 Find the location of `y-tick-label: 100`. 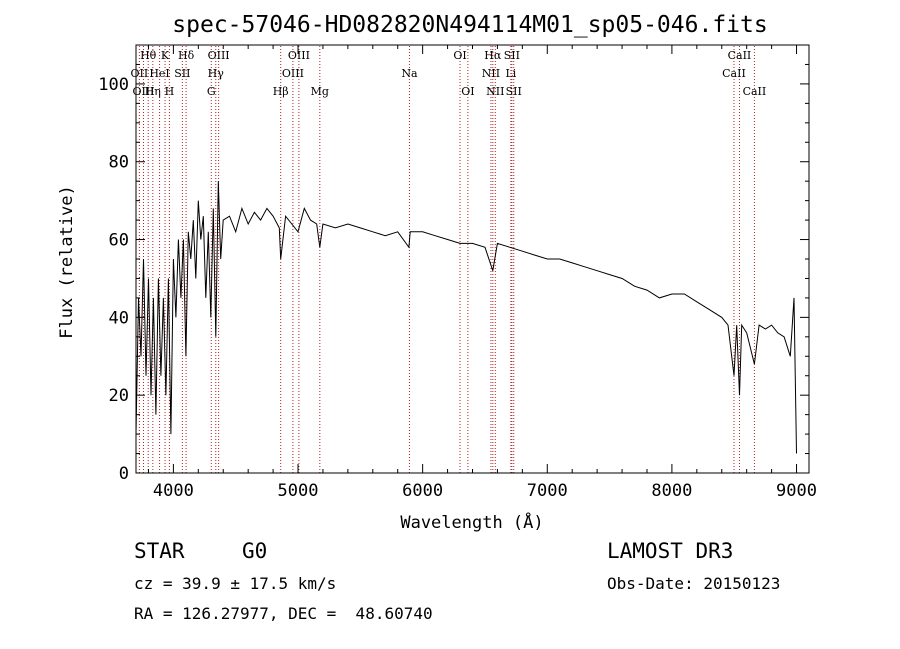

y-tick-label: 100 is located at coordinates (113, 85).